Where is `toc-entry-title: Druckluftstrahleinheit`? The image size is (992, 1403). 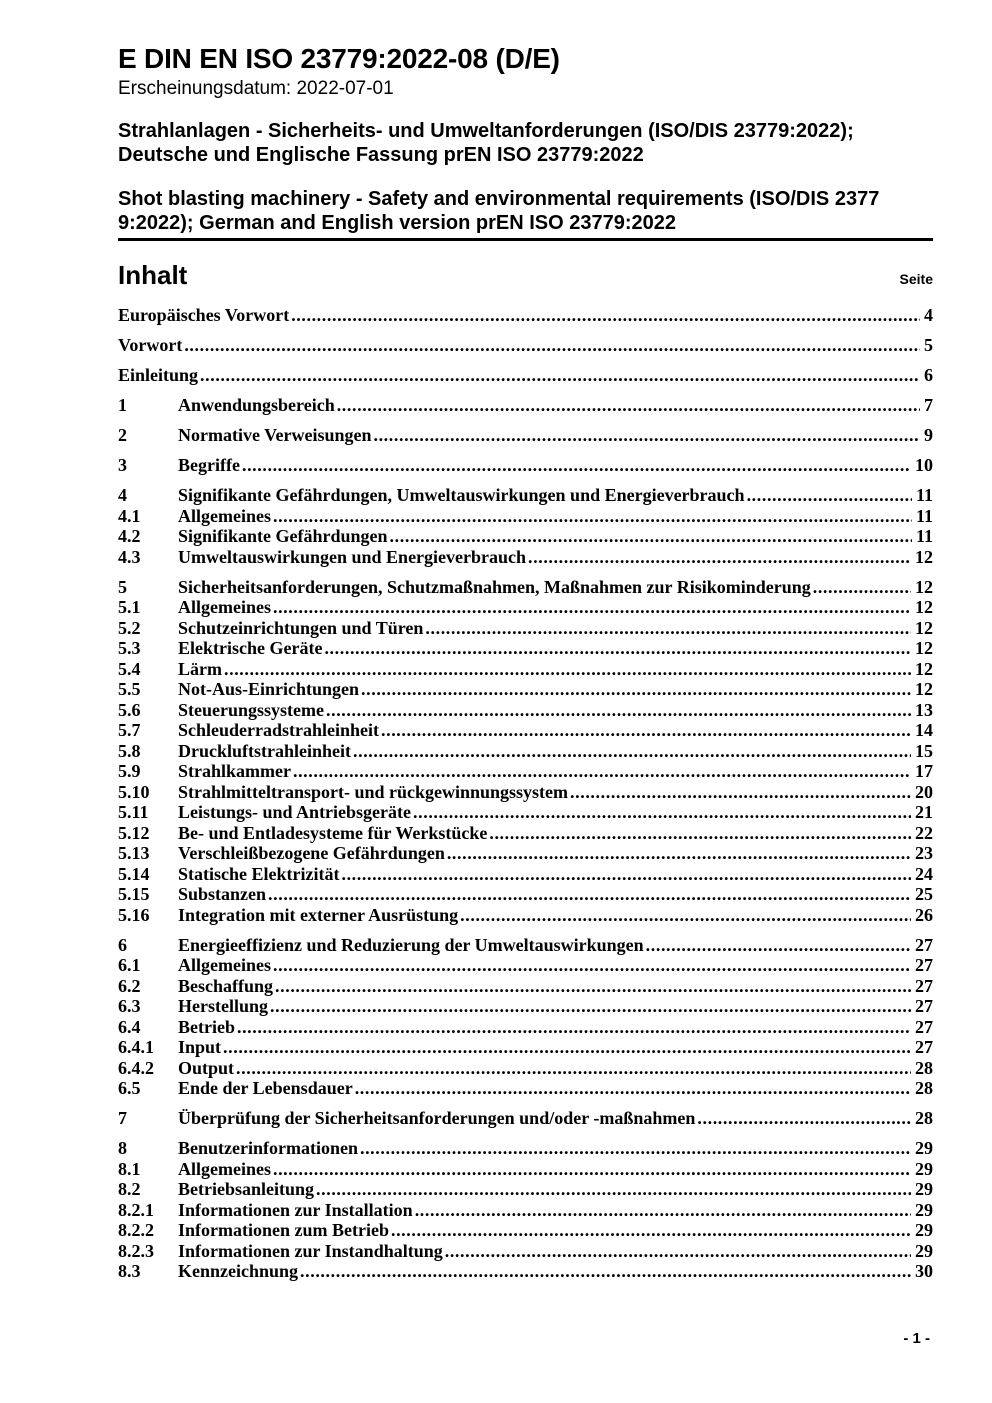
toc-entry-title: Druckluftstrahleinheit is located at coordinates (264, 750).